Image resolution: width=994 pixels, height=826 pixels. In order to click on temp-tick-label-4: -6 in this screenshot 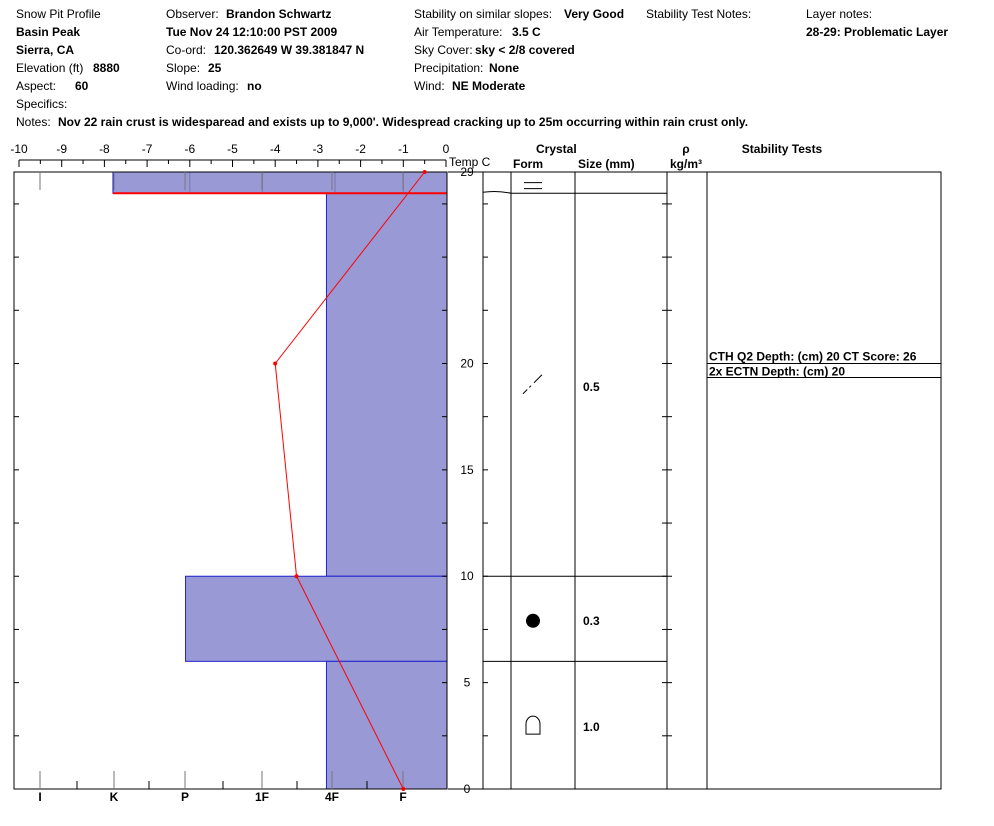, I will do `click(189, 149)`.